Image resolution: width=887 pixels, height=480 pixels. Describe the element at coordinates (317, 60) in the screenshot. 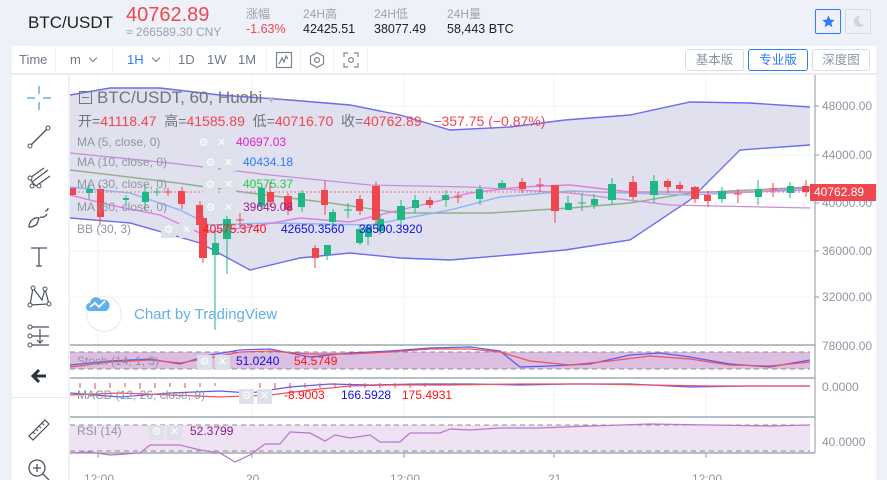

I see `chart-settings-button` at that location.